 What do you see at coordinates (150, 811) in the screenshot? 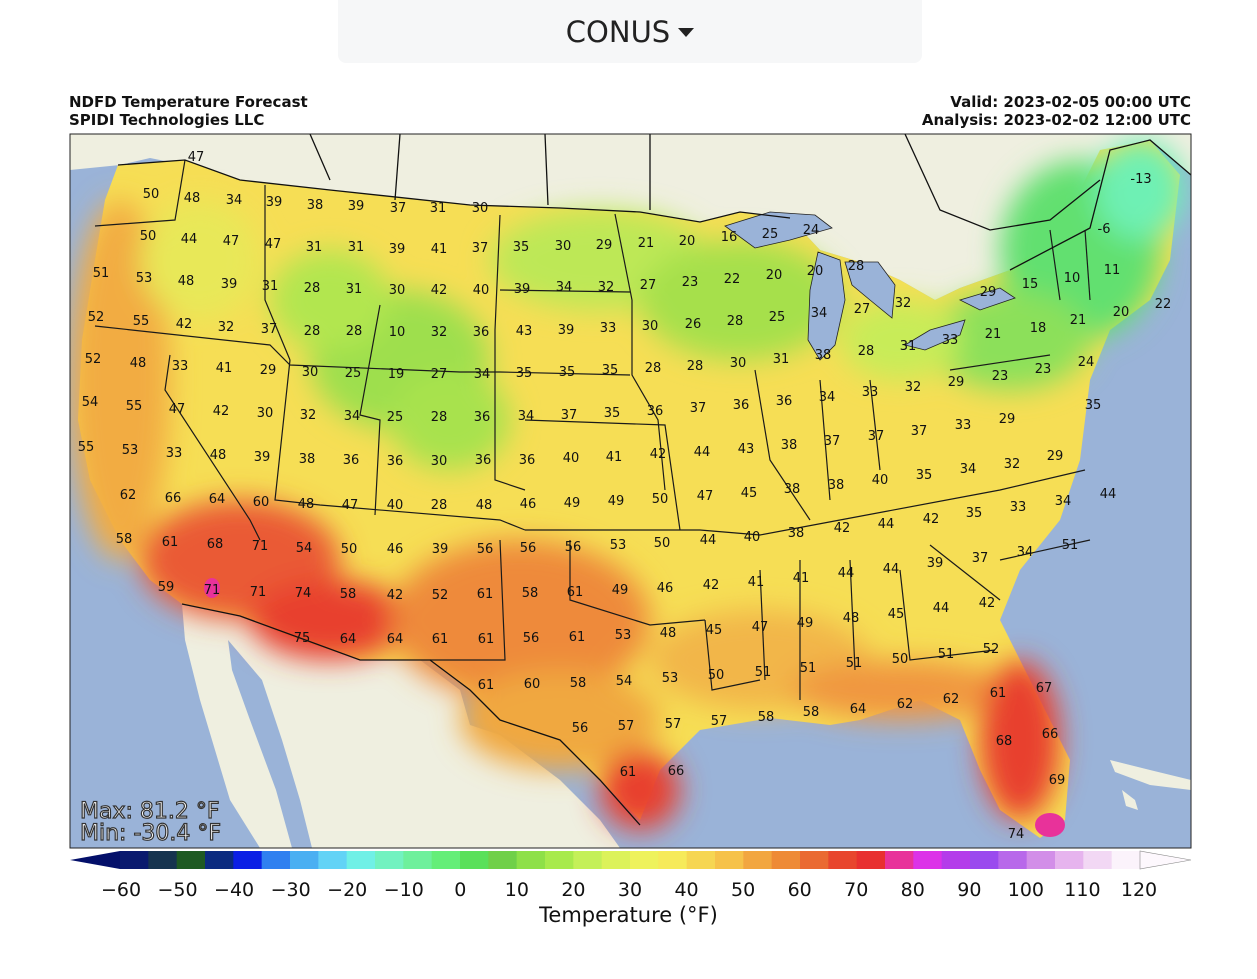
I see `max-stat: Max: 81.2 °F` at bounding box center [150, 811].